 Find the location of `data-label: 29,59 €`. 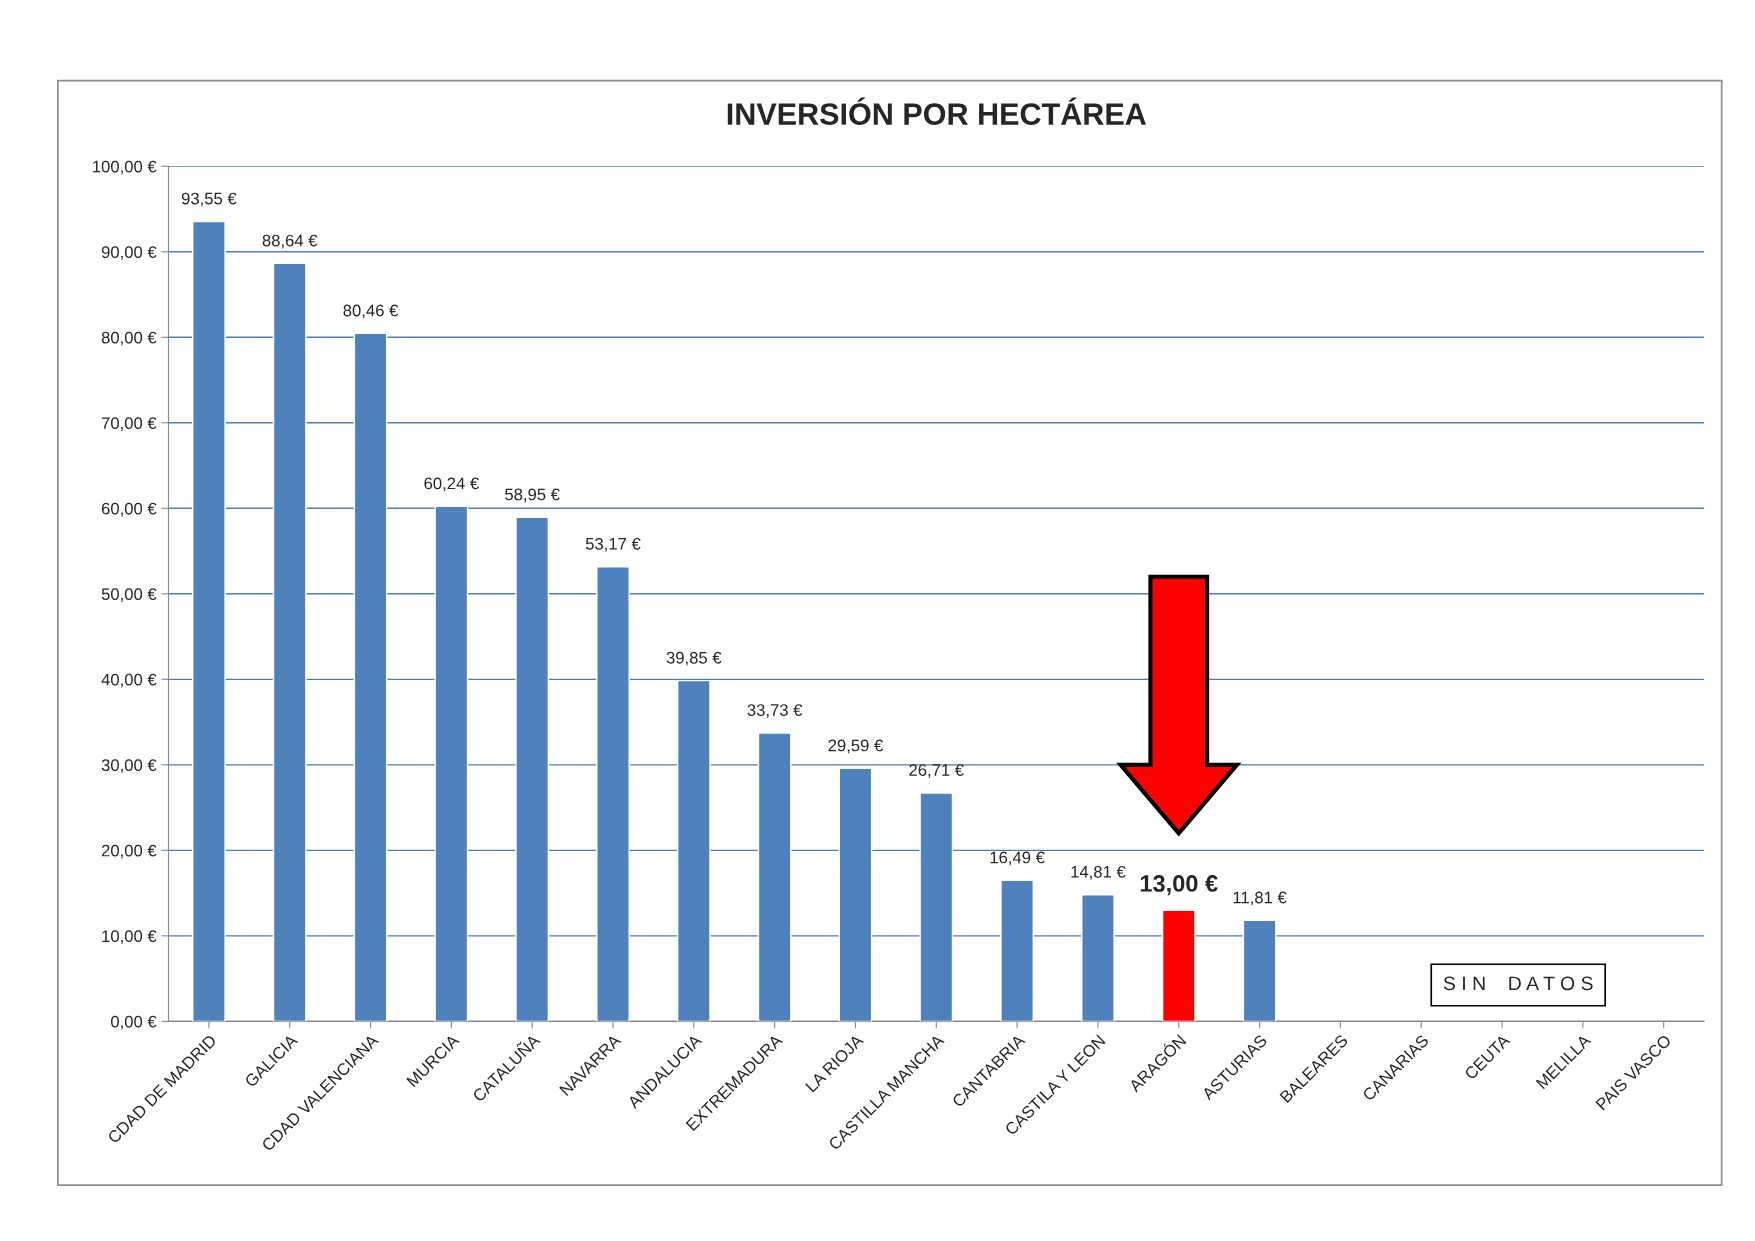

data-label: 29,59 € is located at coordinates (856, 746).